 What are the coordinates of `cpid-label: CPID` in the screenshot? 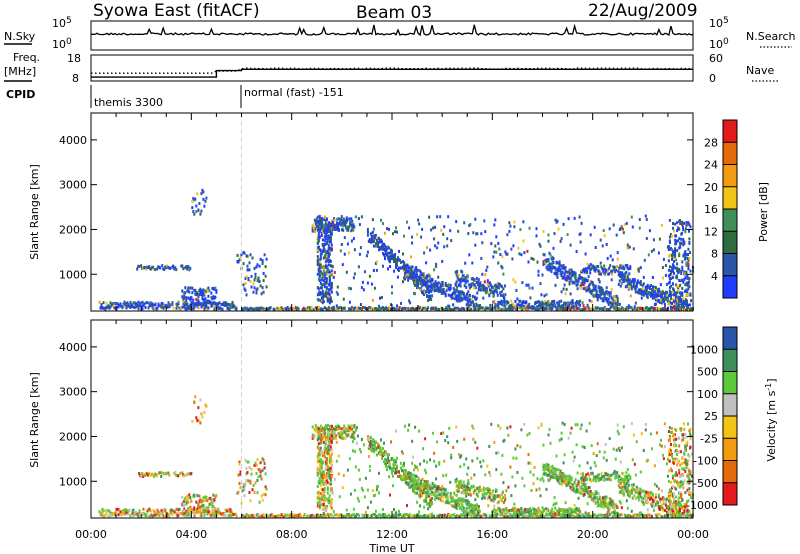 It's located at (20, 94).